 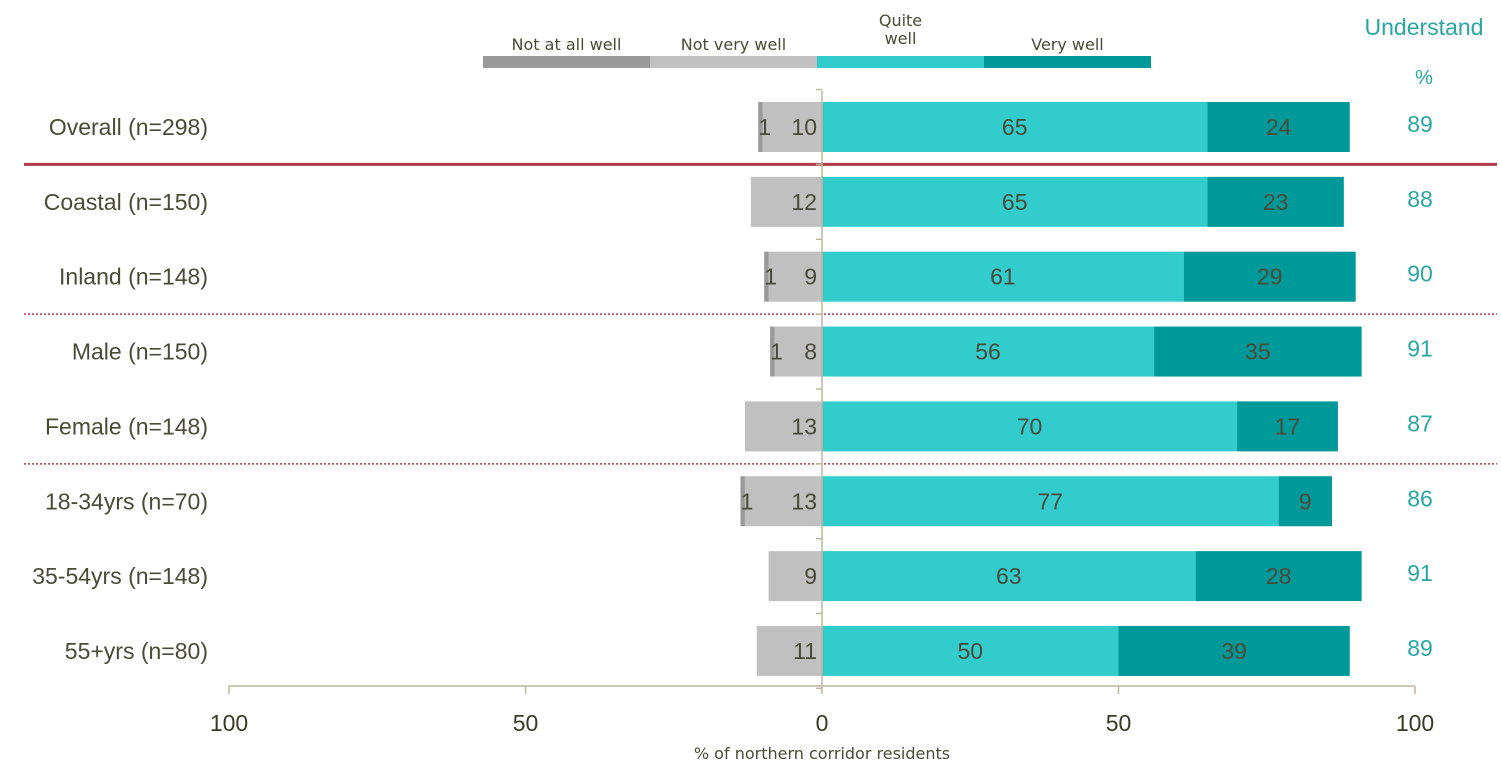 What do you see at coordinates (804, 127) in the screenshot?
I see `label-not-very-well: 10` at bounding box center [804, 127].